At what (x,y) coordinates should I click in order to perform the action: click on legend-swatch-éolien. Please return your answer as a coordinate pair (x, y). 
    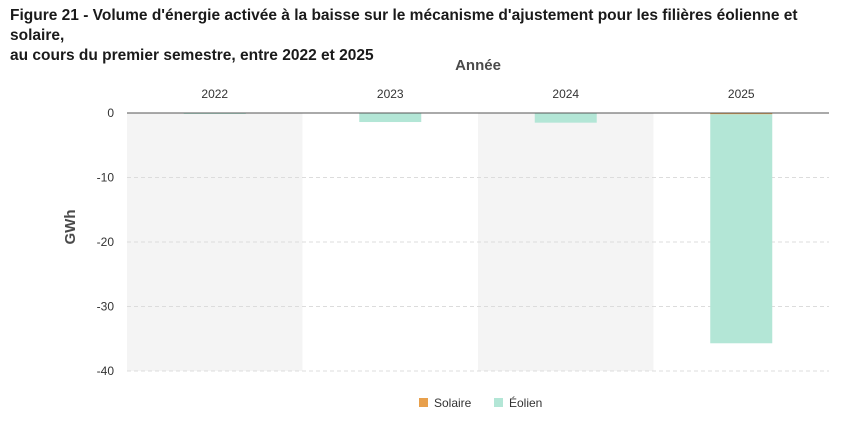
    Looking at the image, I should click on (498, 402).